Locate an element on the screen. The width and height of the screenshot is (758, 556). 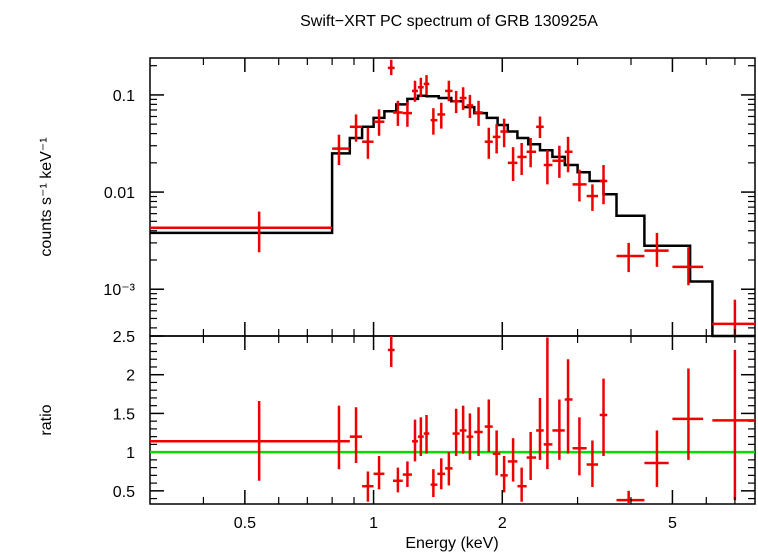
x-tick-label: 1 is located at coordinates (373, 523).